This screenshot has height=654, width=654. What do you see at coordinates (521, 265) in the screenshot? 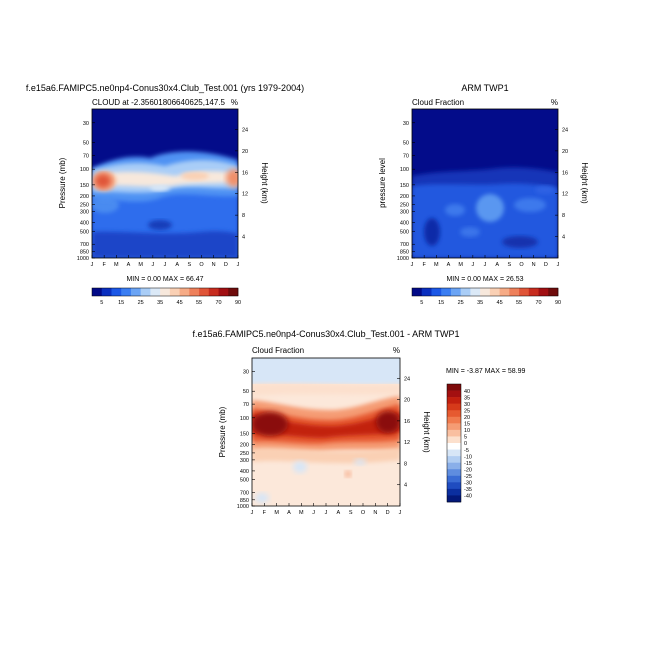
I see `x-tick-label: O` at bounding box center [521, 265].